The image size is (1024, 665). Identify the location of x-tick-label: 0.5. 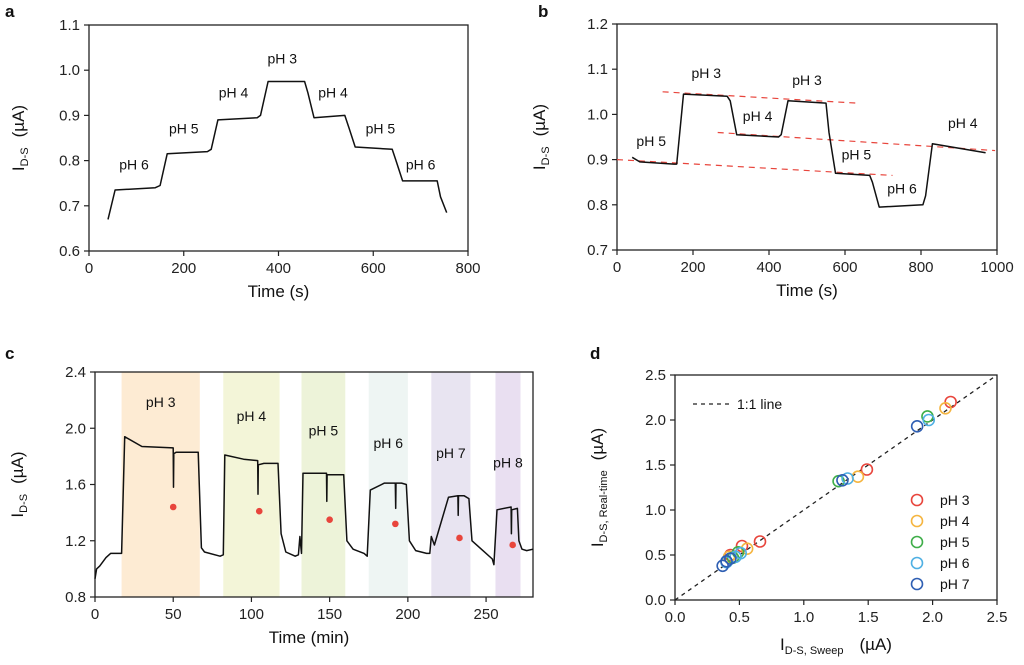
(739, 617).